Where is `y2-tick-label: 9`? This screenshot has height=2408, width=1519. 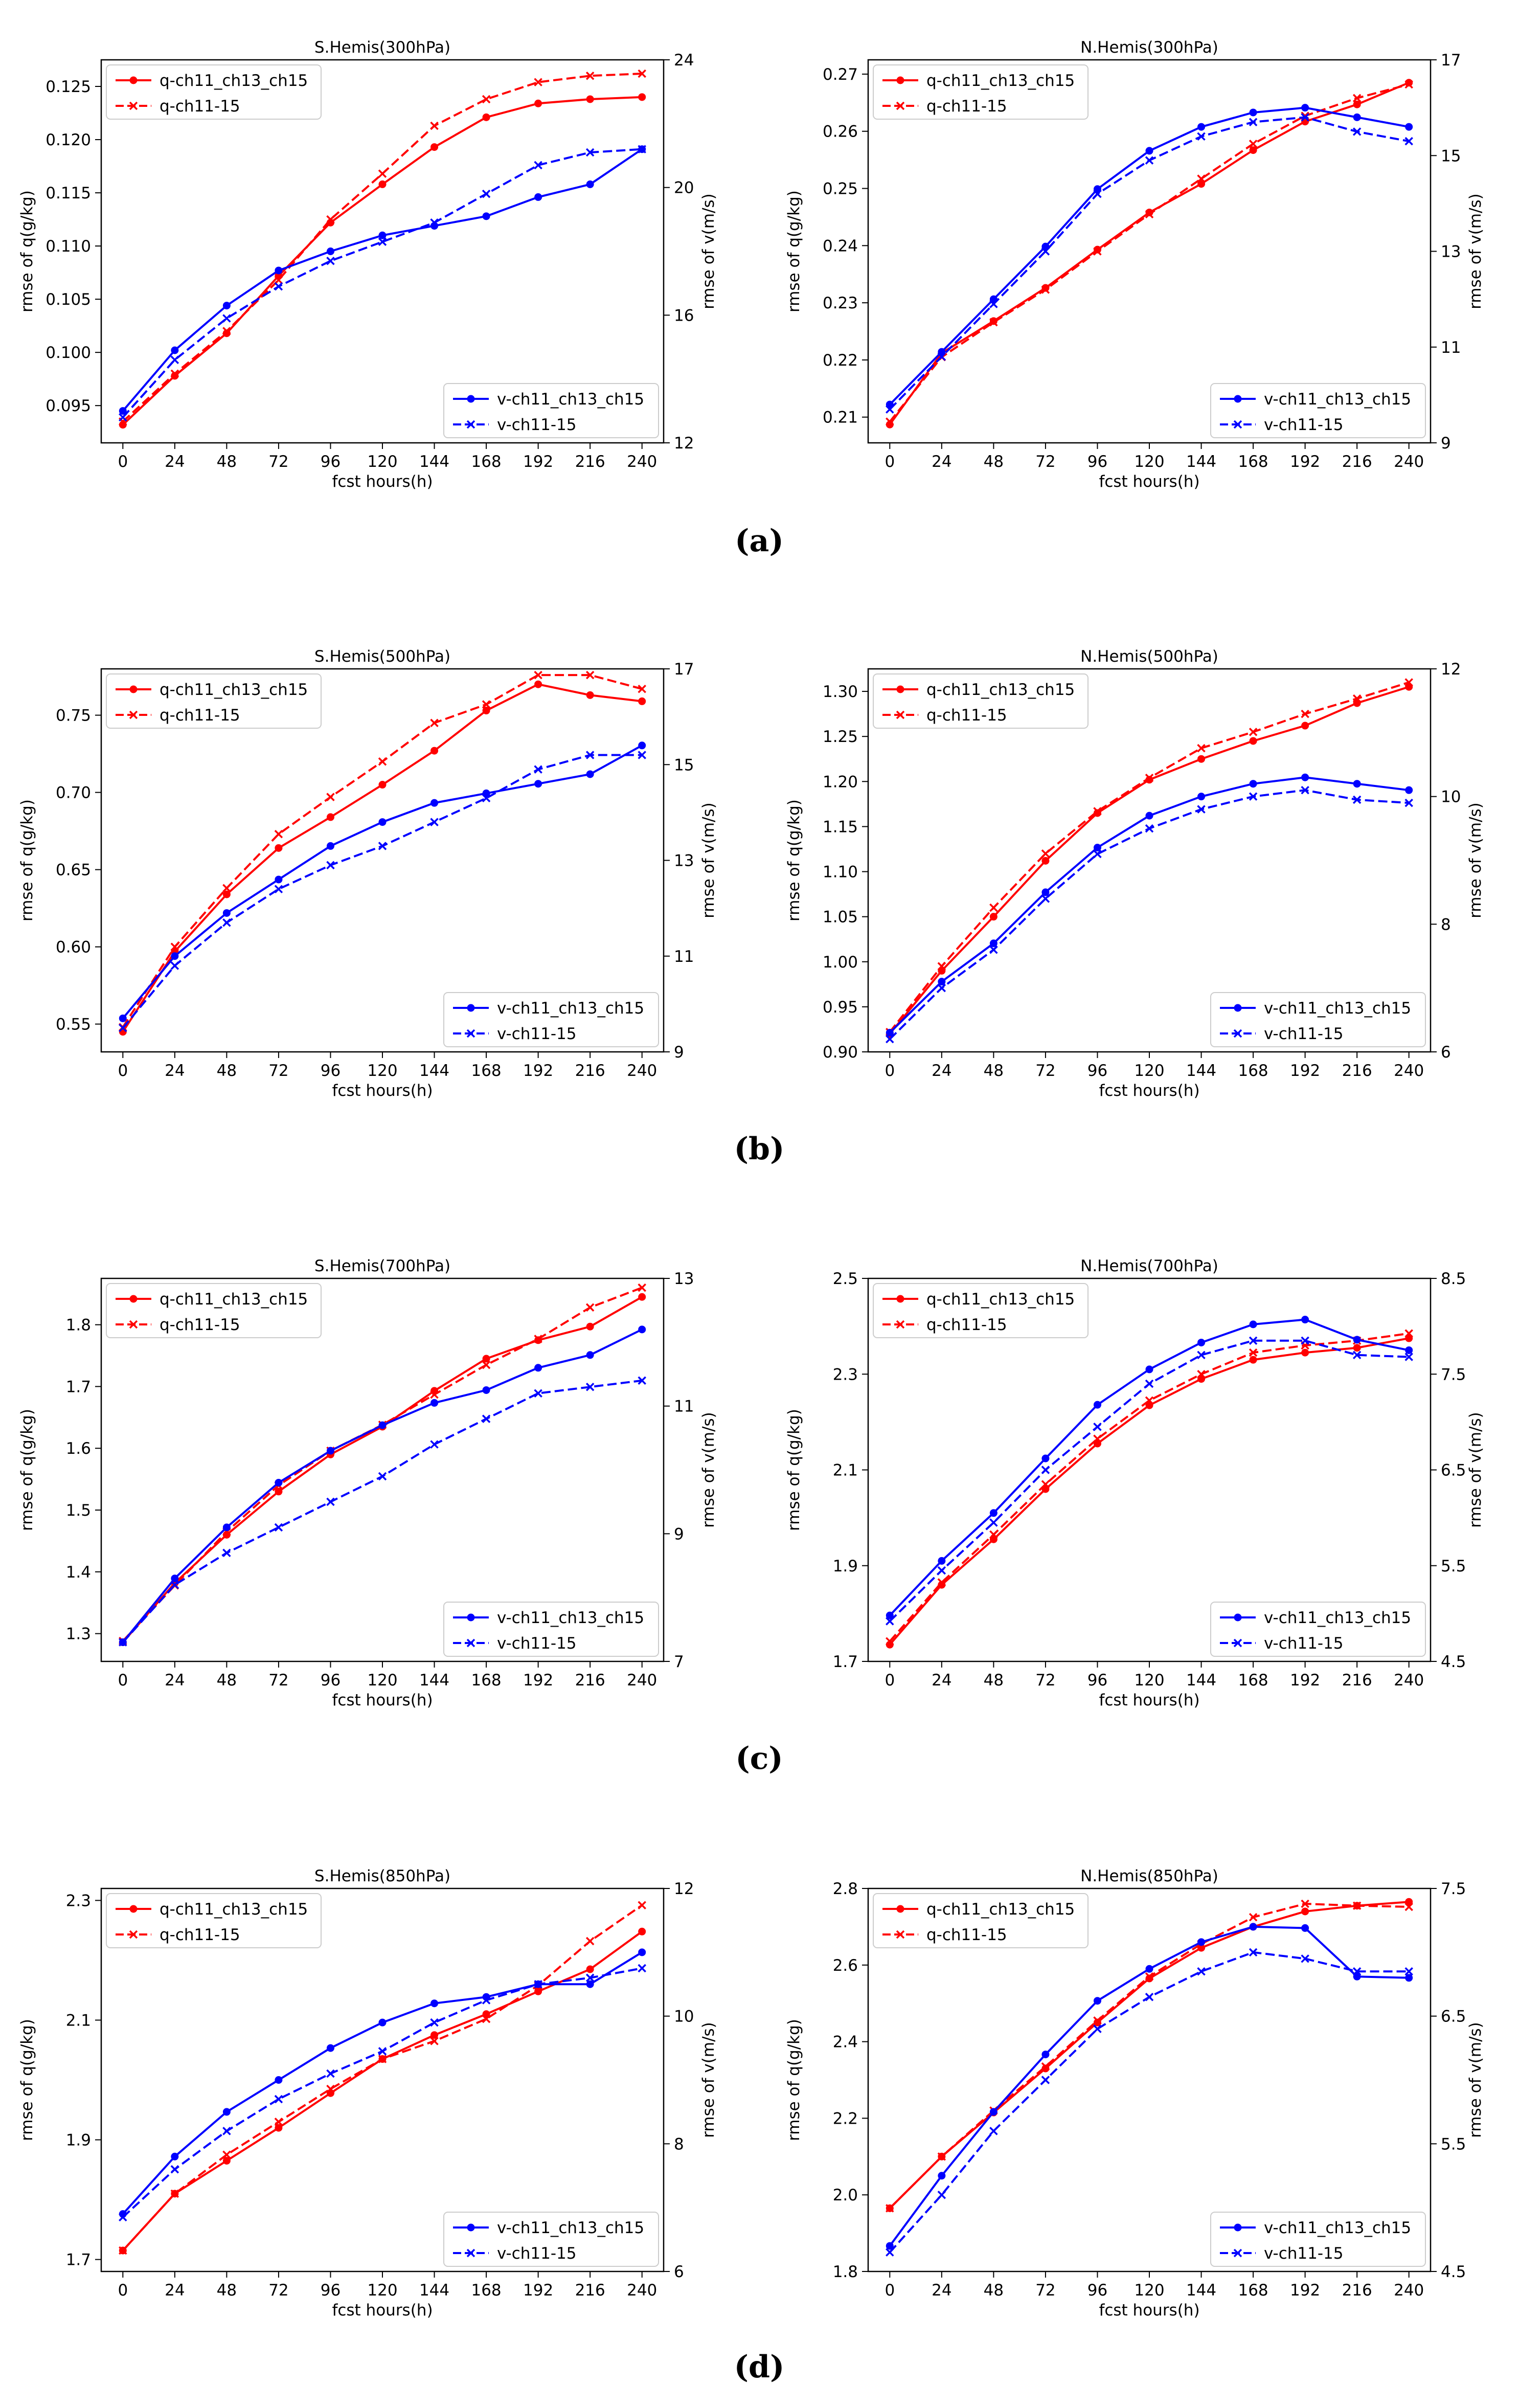
y2-tick-label: 9 is located at coordinates (679, 1534).